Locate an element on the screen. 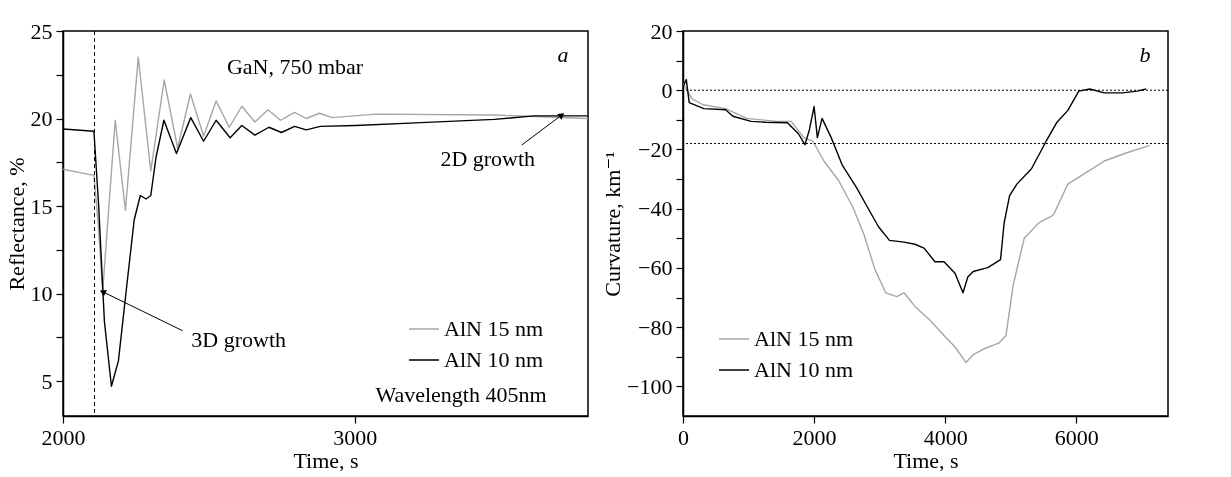 This screenshot has height=477, width=1231. annotation: 3D growth is located at coordinates (239, 339).